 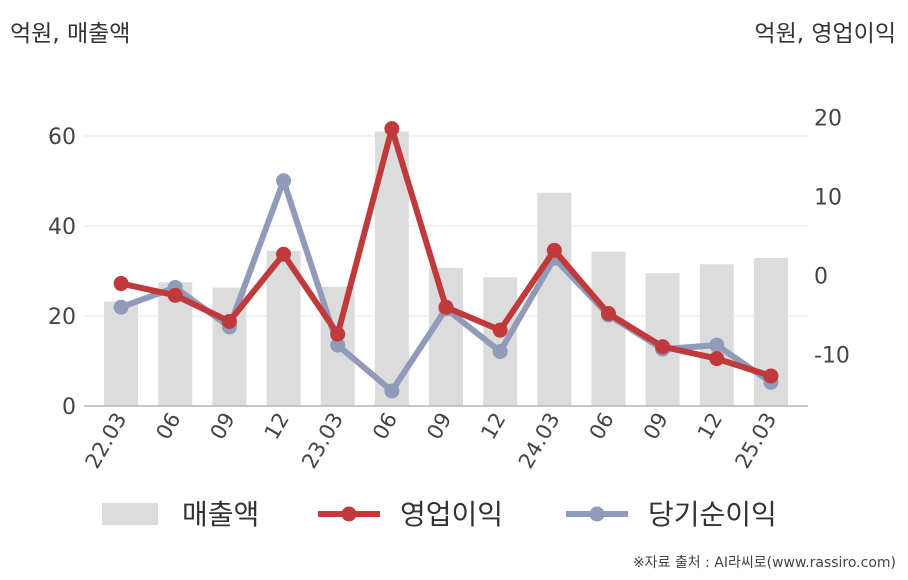 I want to click on right-axis-ticks: -10 0 10 20, so click(x=832, y=238).